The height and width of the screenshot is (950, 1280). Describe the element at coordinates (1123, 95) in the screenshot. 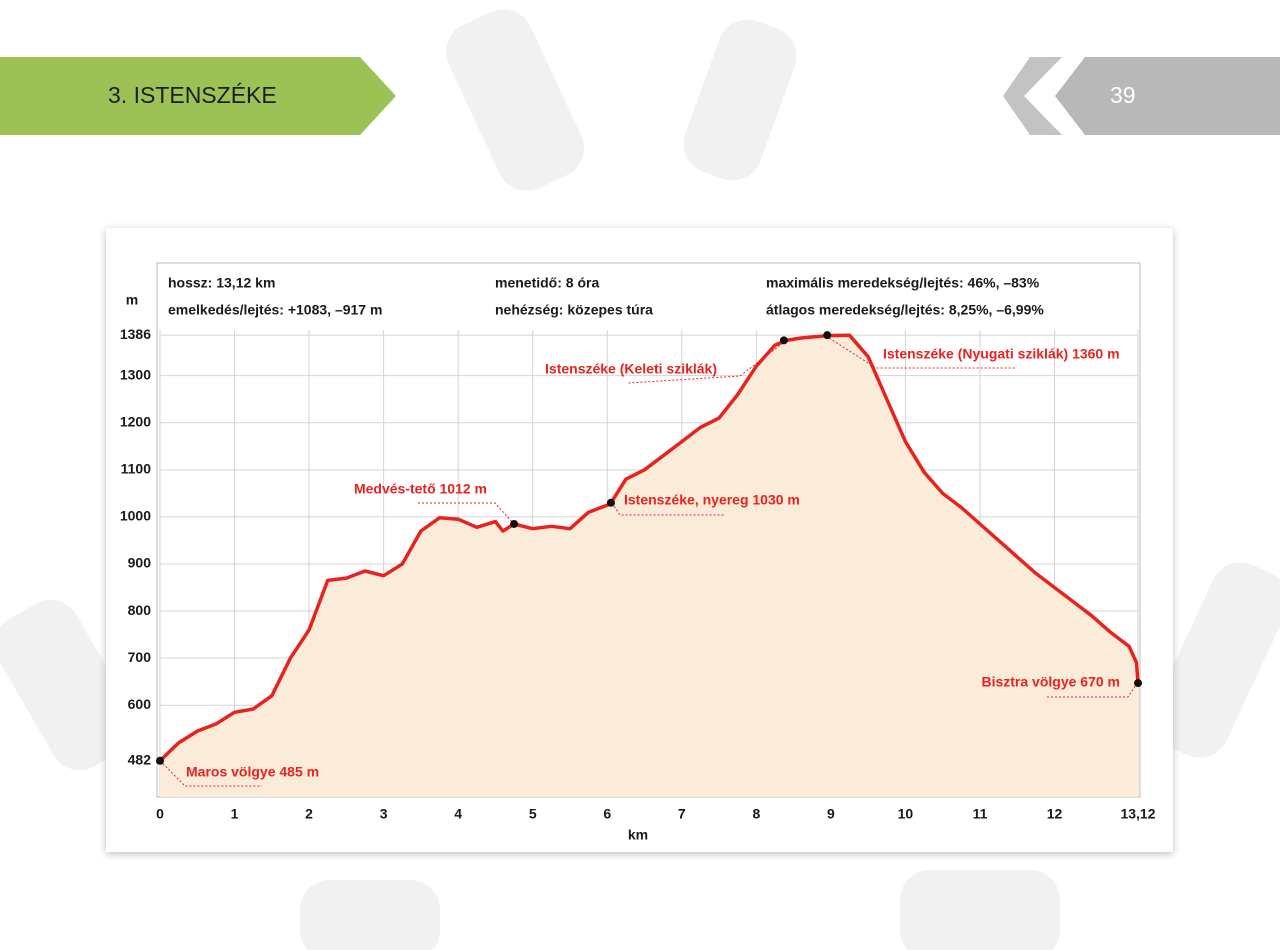

I see `page-number: 39` at that location.